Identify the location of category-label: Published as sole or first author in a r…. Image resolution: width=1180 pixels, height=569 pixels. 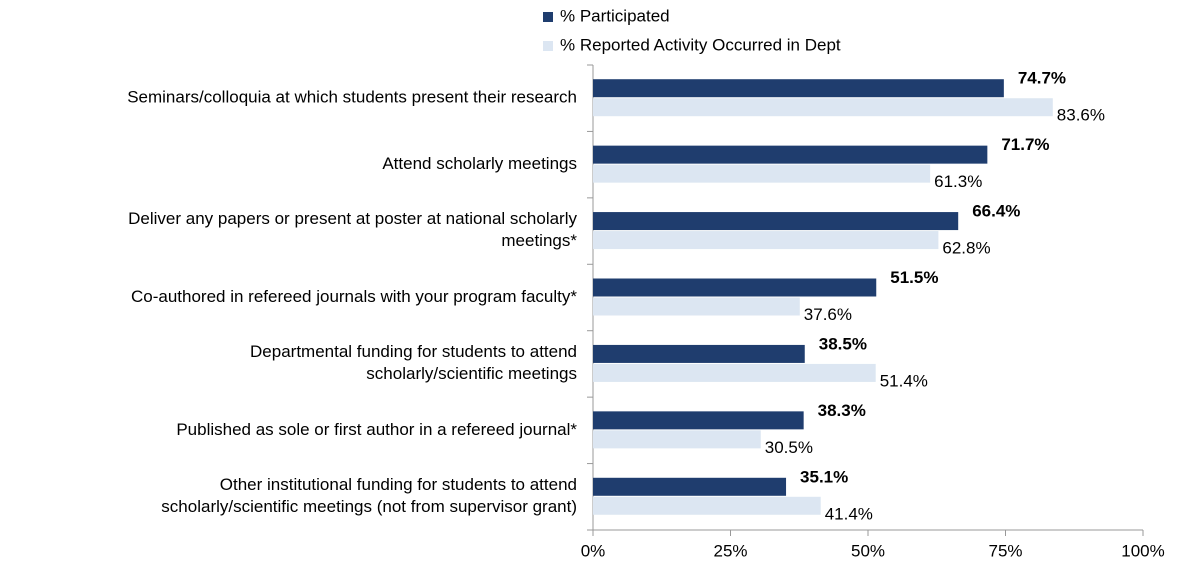
(376, 429).